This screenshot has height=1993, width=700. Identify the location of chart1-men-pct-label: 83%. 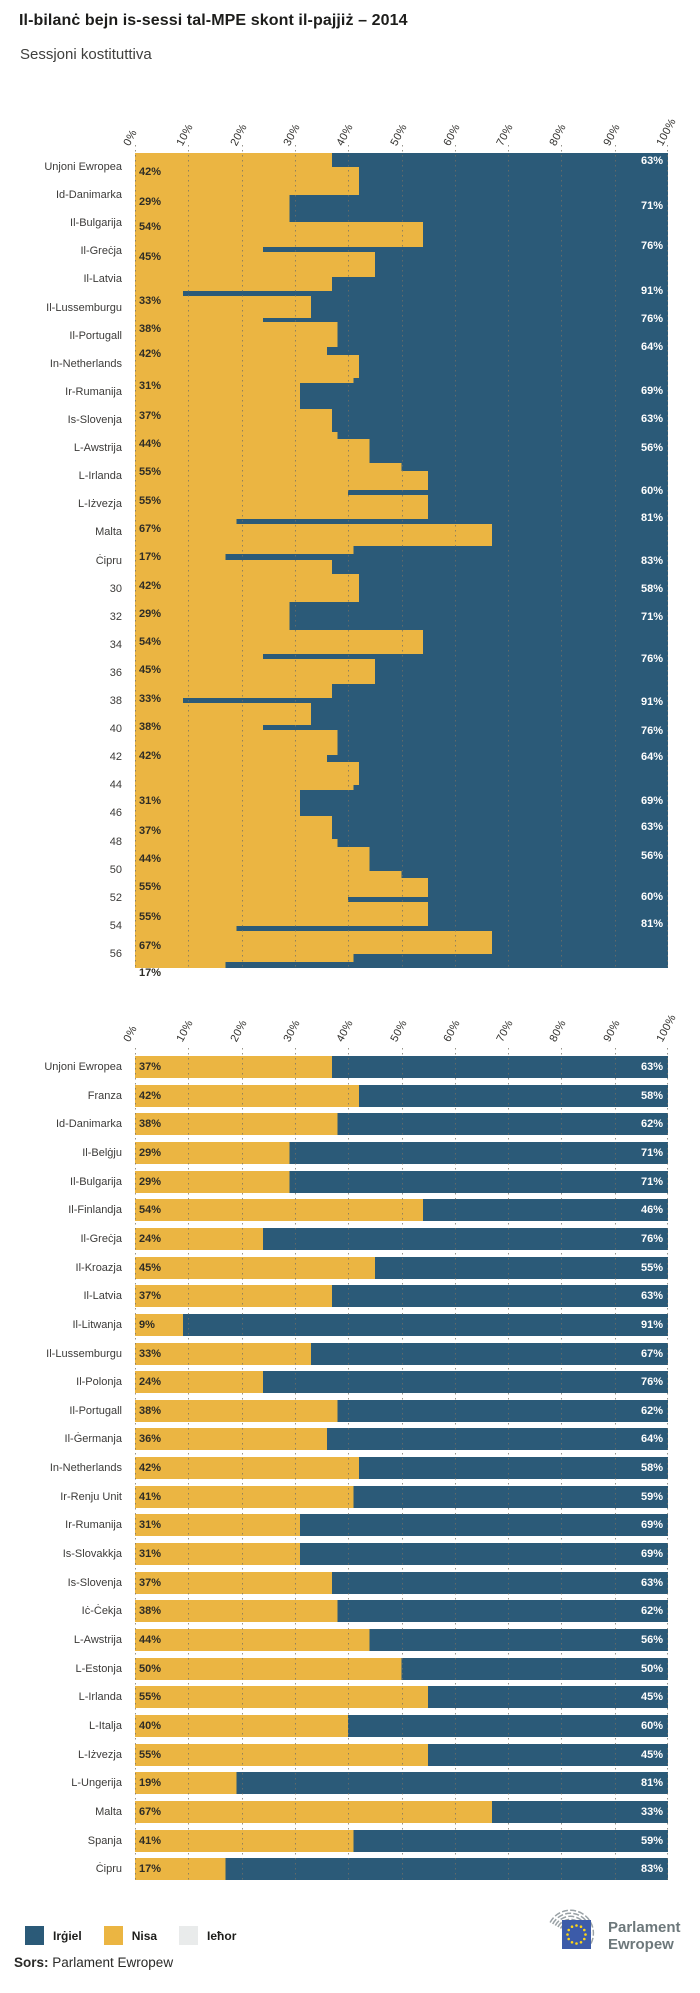
(651, 561).